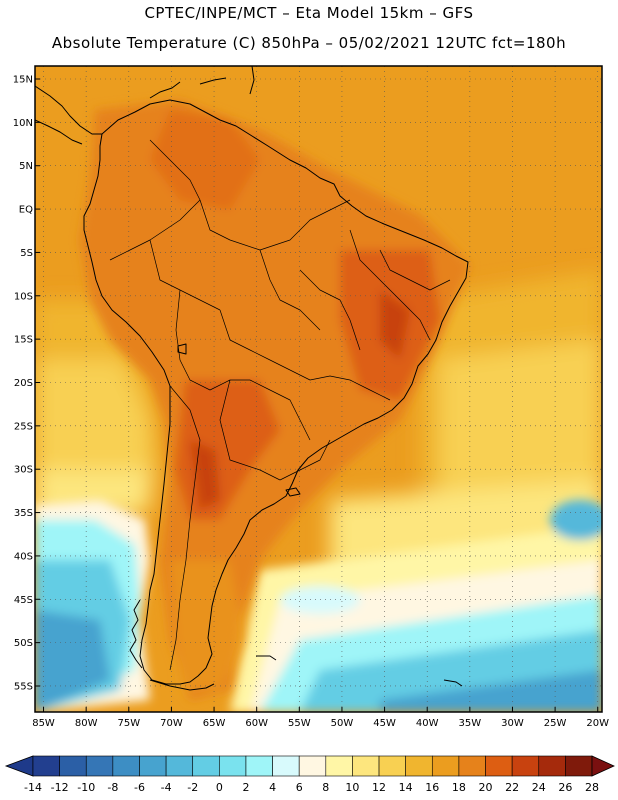 The height and width of the screenshot is (800, 618). I want to click on lon-label: 75W, so click(128, 723).